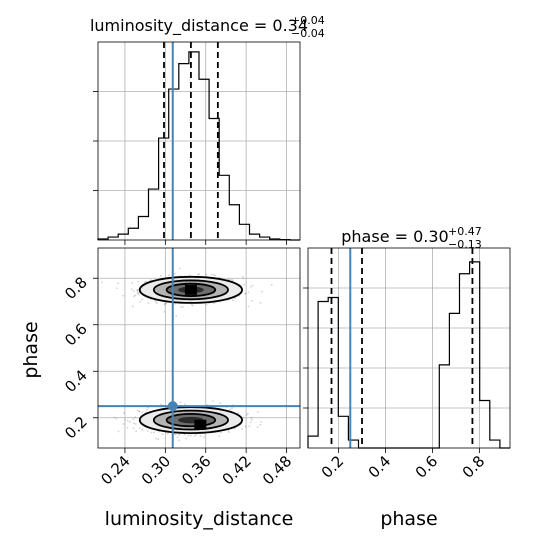 The image size is (550, 550). What do you see at coordinates (199, 519) in the screenshot?
I see `x-axis-label-luminosity-distance: luminosity_distance` at bounding box center [199, 519].